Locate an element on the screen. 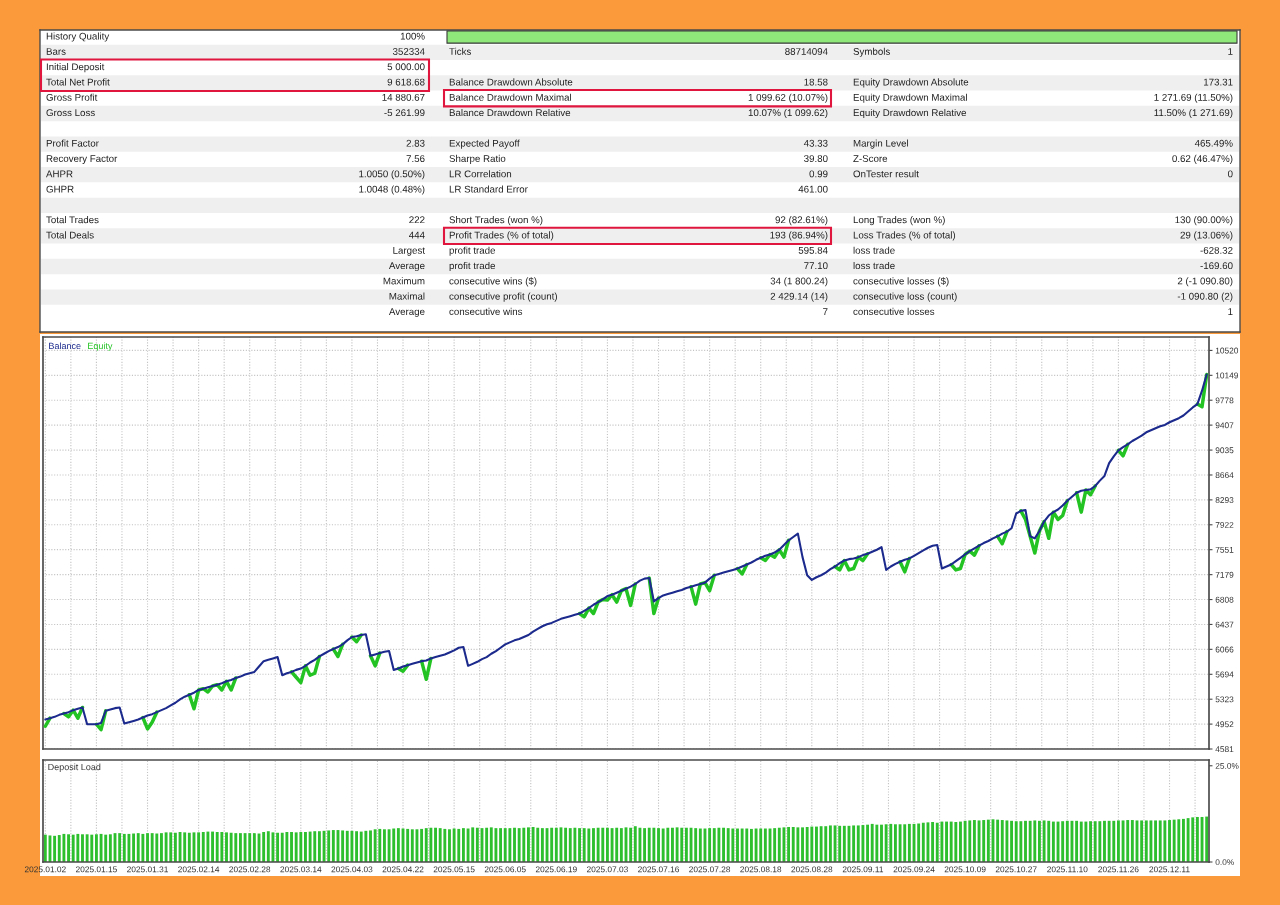 The image size is (1280, 905). text: Maximal is located at coordinates (407, 296).